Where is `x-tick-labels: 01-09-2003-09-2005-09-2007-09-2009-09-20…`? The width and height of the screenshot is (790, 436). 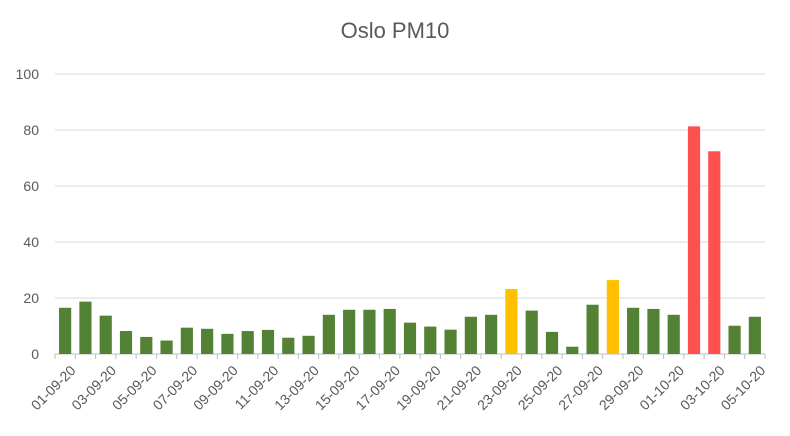
x-tick-labels: 01-09-2003-09-2005-09-2007-09-2009-09-20… is located at coordinates (398, 387).